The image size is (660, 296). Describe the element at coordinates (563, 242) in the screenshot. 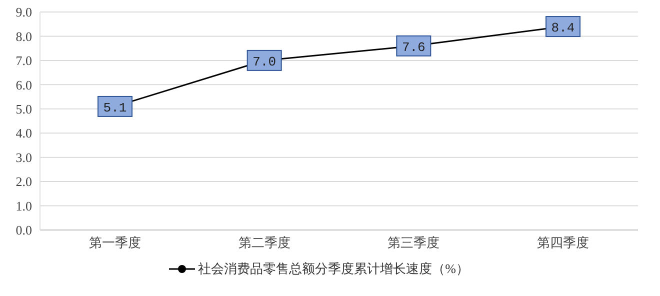

I see `x-tick-label: 第四季度` at that location.